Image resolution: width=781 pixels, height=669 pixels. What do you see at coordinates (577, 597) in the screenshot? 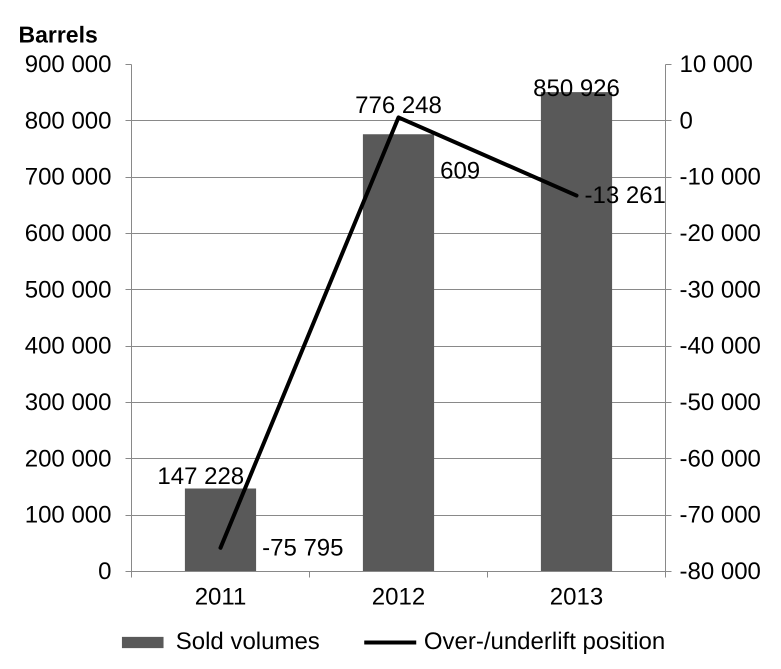
I see `x-tick-label: 2013` at bounding box center [577, 597].